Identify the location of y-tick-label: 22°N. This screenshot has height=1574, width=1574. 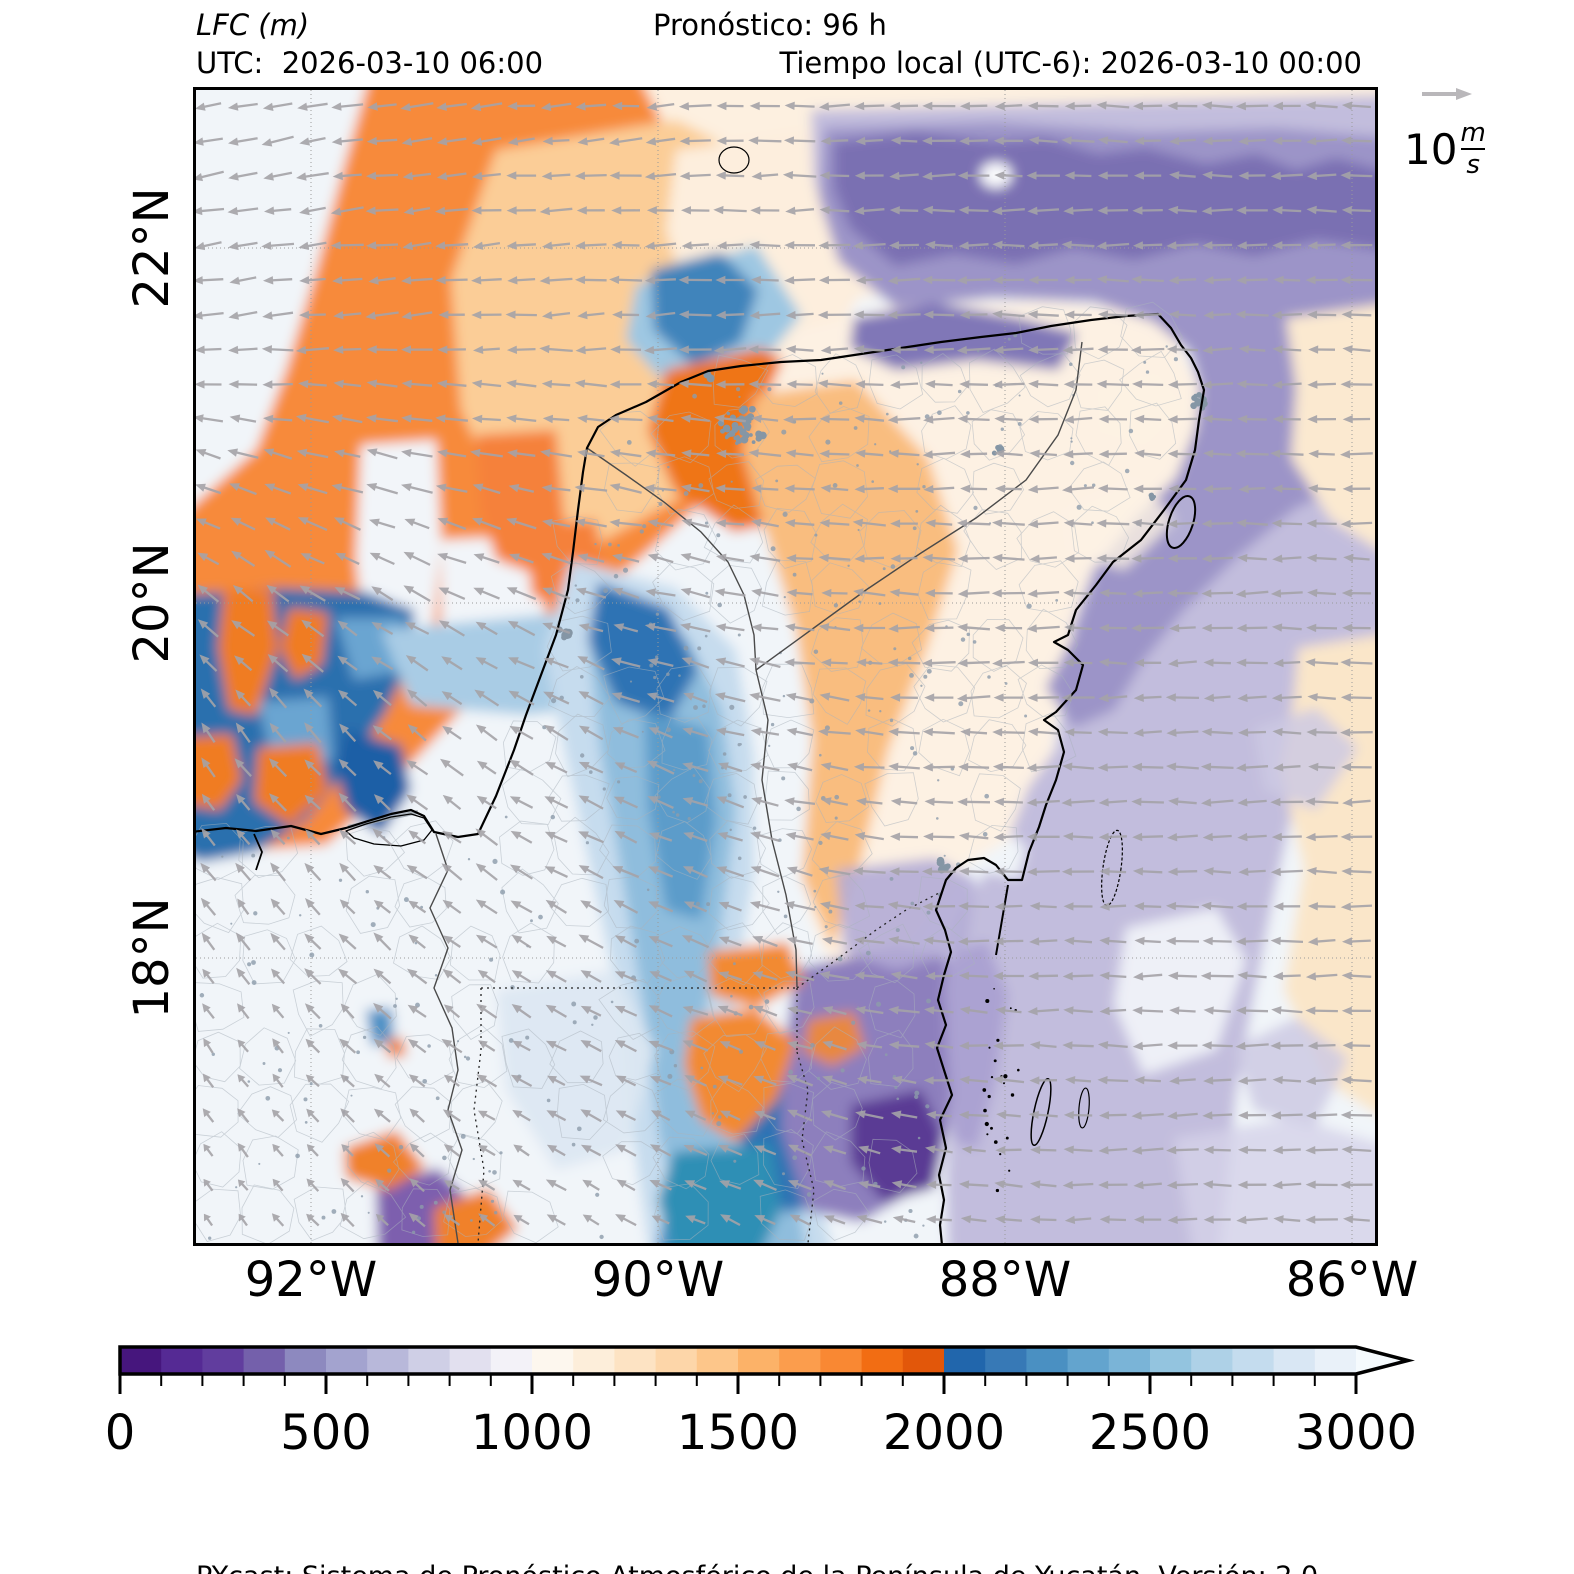
(152, 248).